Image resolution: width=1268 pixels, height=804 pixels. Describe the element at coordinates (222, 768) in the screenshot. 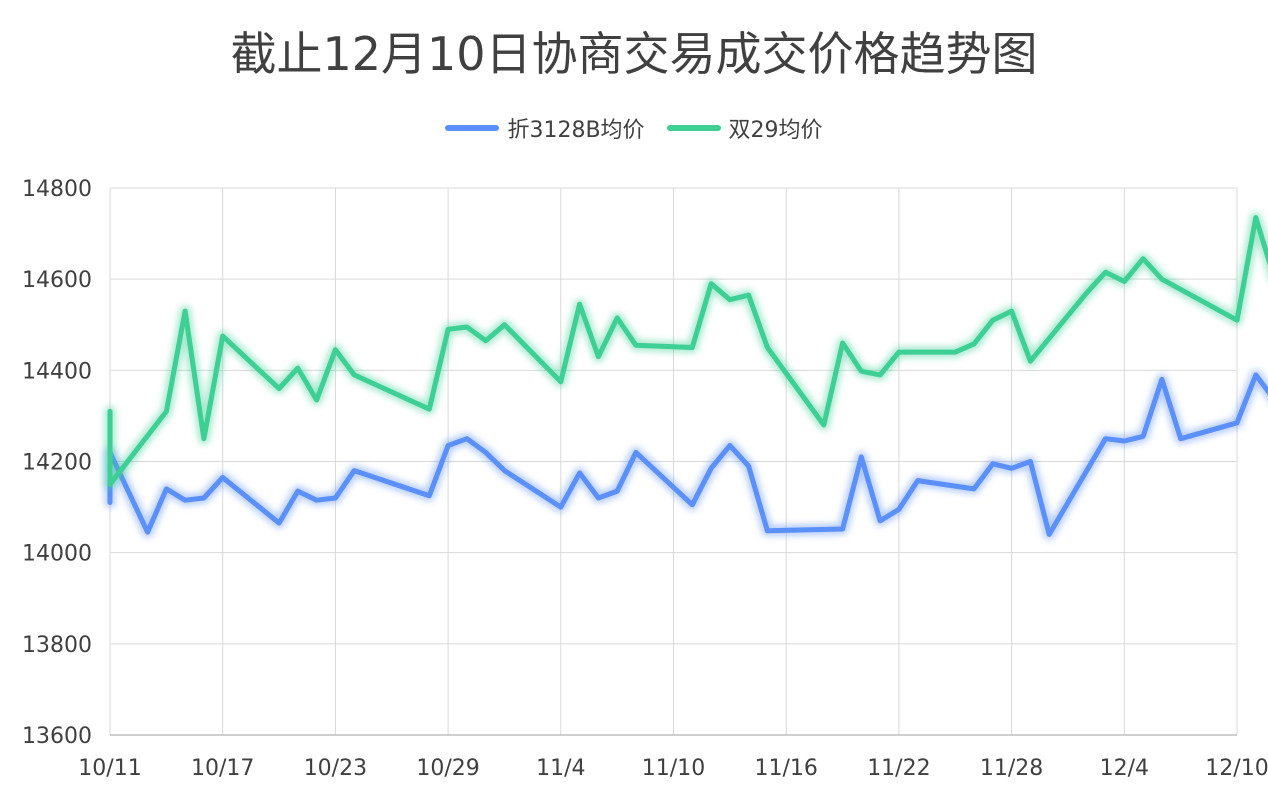

I see `x-tick-label: 10/17` at that location.